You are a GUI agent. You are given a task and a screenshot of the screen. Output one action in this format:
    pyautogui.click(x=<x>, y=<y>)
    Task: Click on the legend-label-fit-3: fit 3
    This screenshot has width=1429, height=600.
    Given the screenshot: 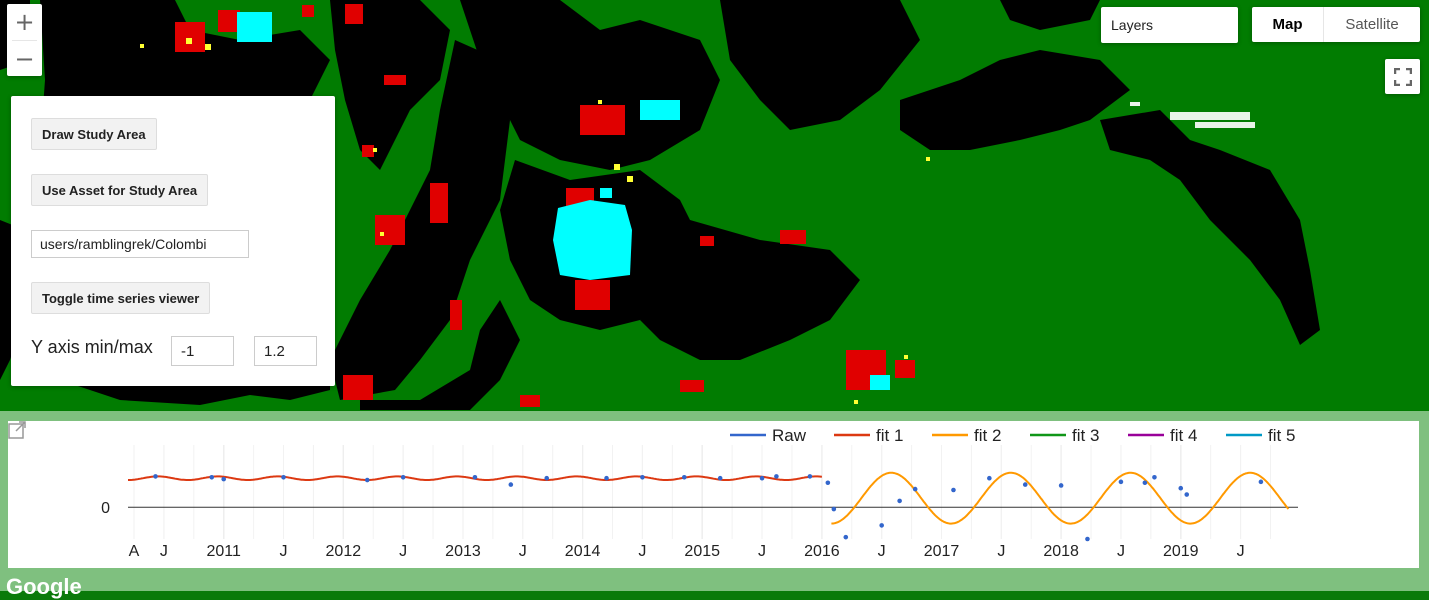 What is the action you would take?
    pyautogui.click(x=1085, y=435)
    